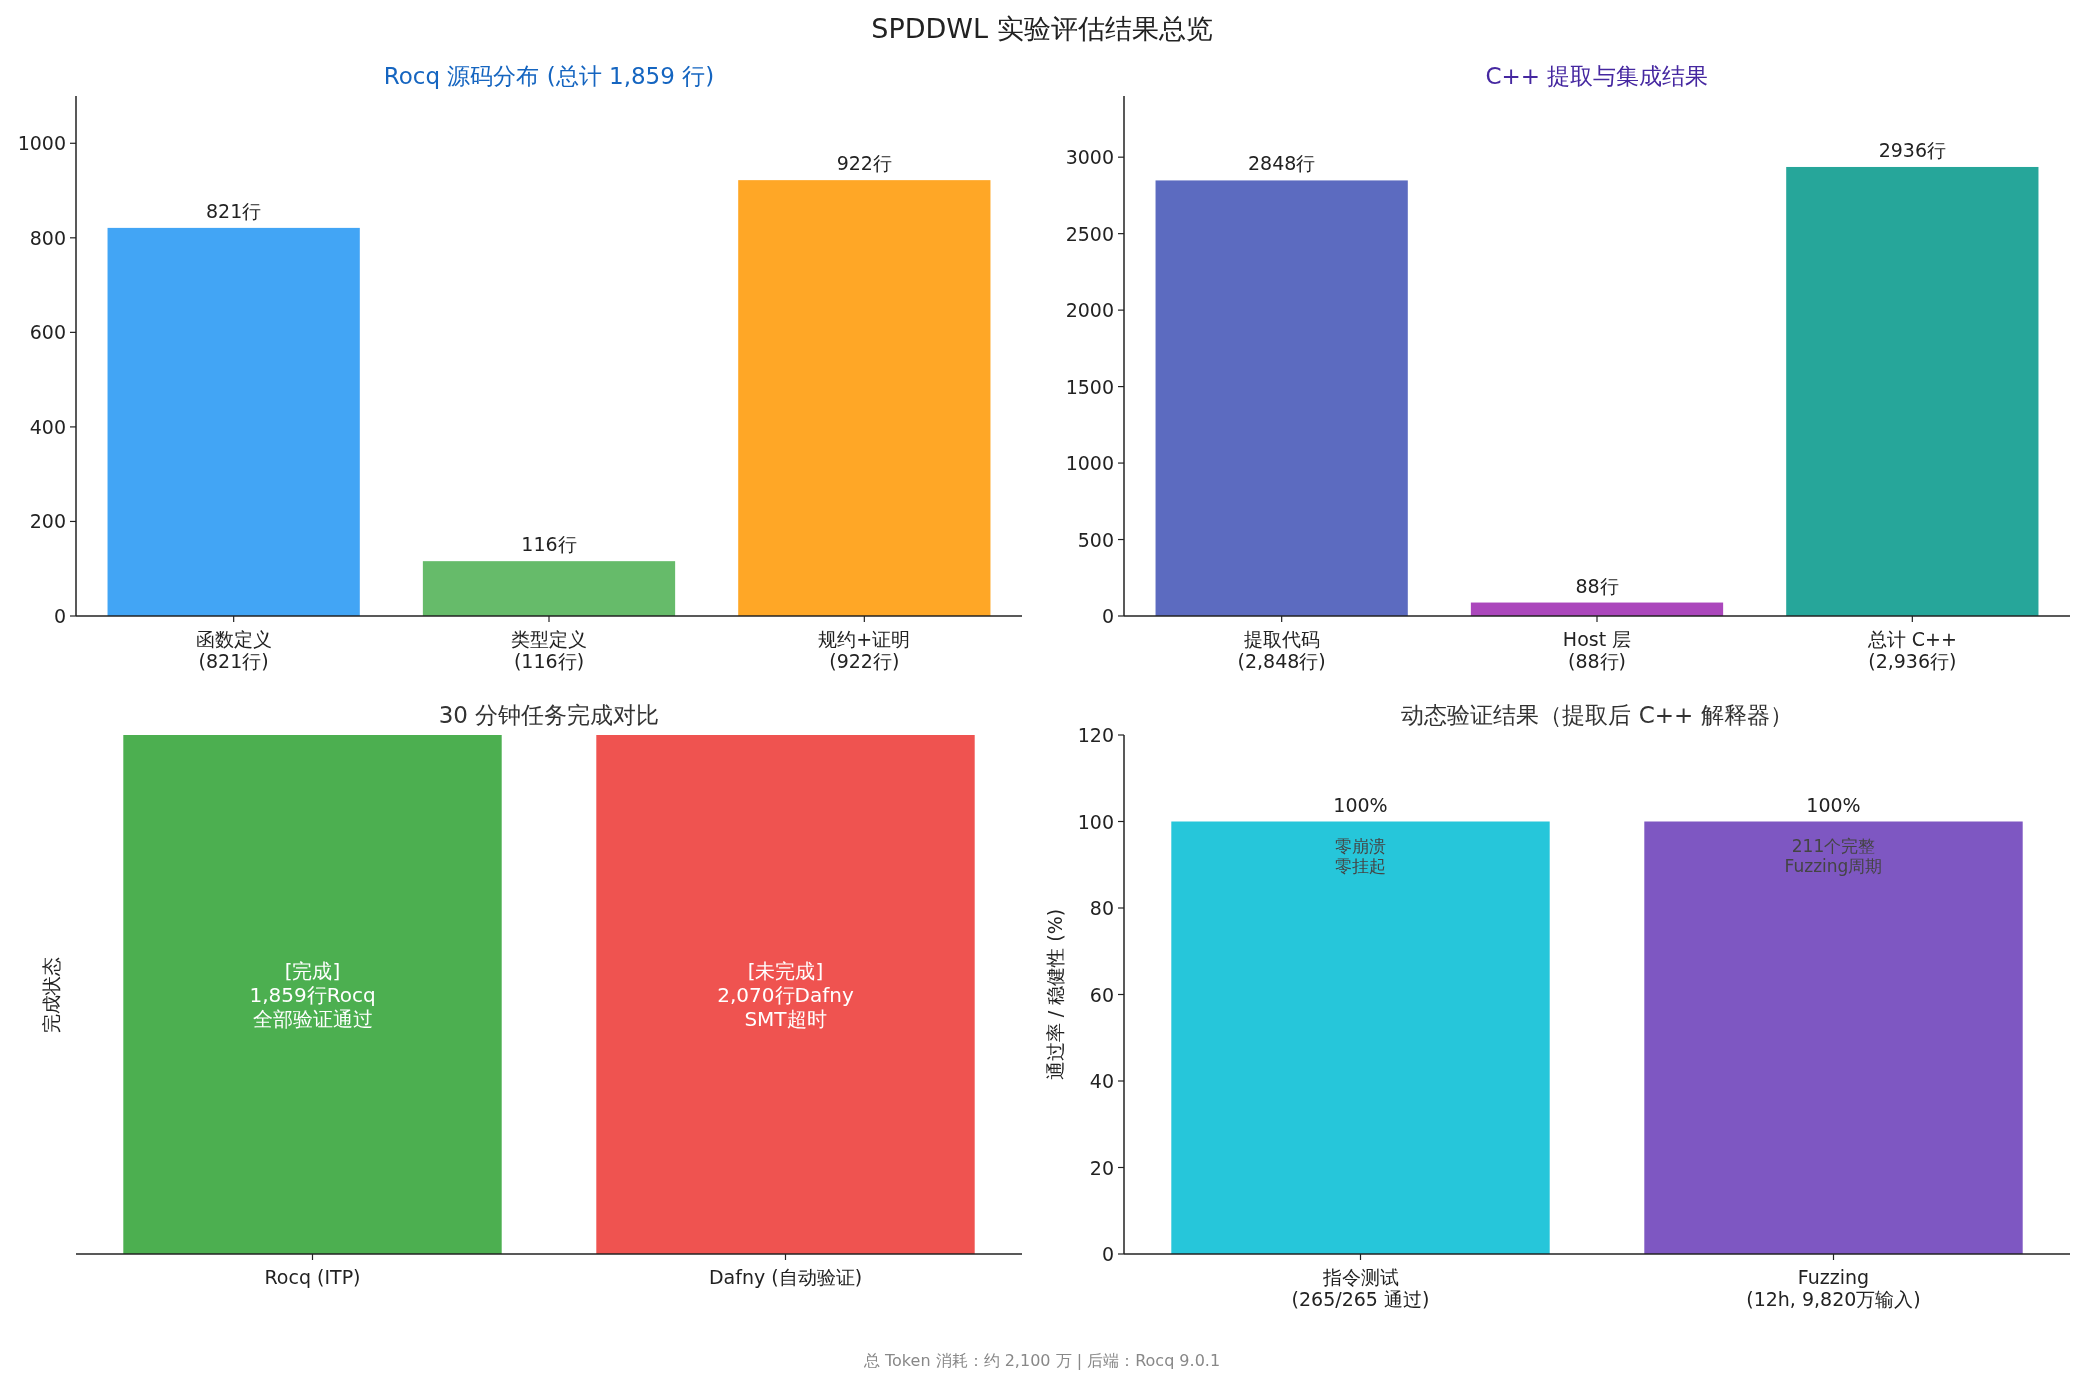 The height and width of the screenshot is (1382, 2084). I want to click on x-tick-label: 规约+证明 (922行), so click(864, 650).